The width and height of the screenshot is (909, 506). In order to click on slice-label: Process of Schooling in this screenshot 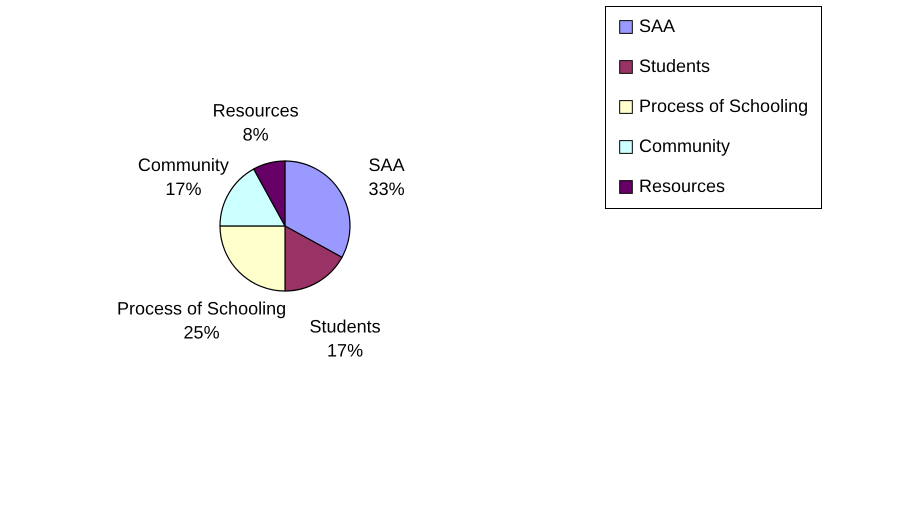, I will do `click(201, 308)`.